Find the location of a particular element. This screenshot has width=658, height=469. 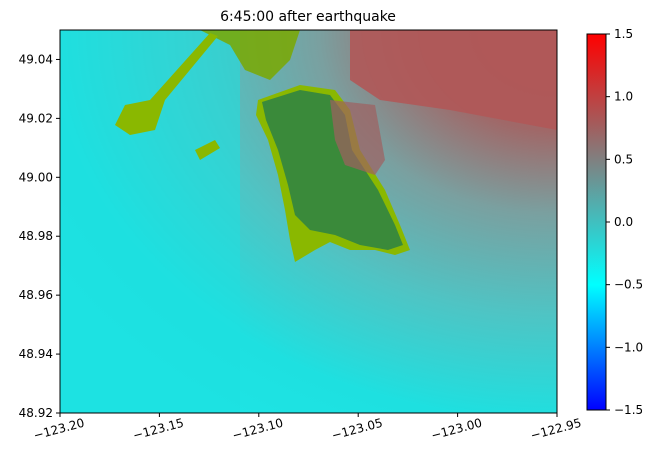

colorbar-tick-label: 1.5 is located at coordinates (623, 34).